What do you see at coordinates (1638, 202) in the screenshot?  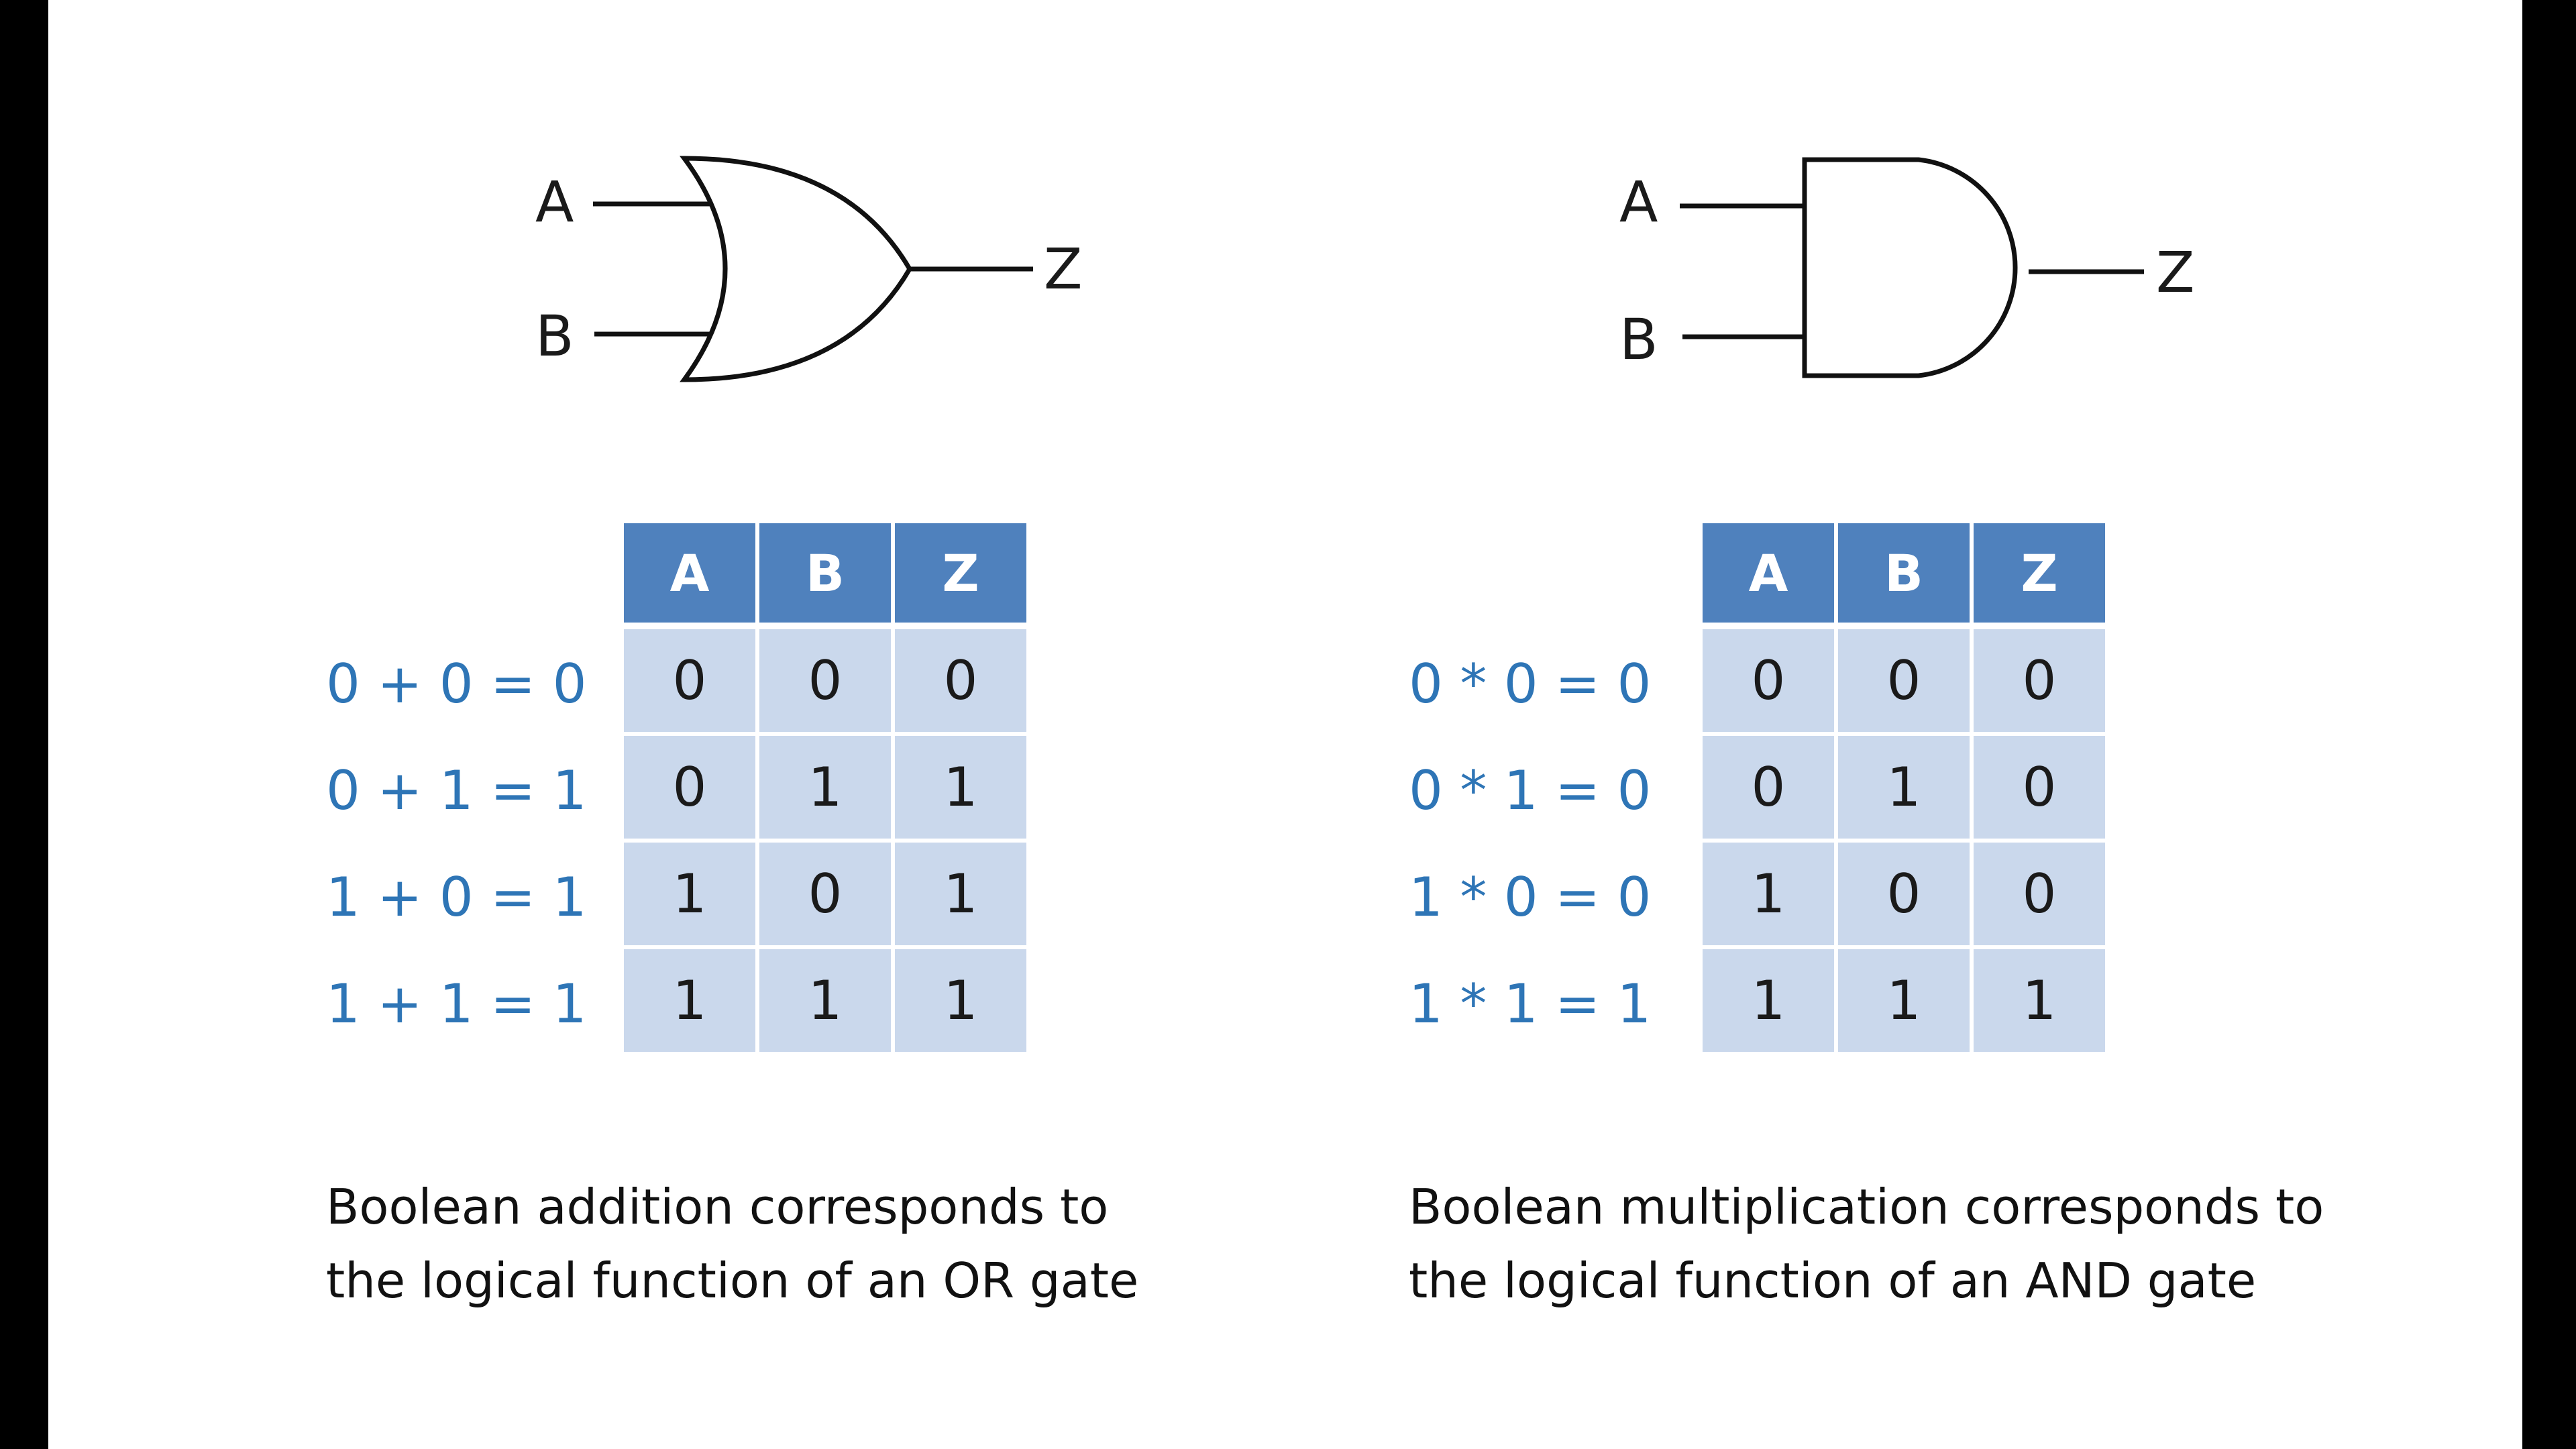 I see `and-input-a-label: A` at bounding box center [1638, 202].